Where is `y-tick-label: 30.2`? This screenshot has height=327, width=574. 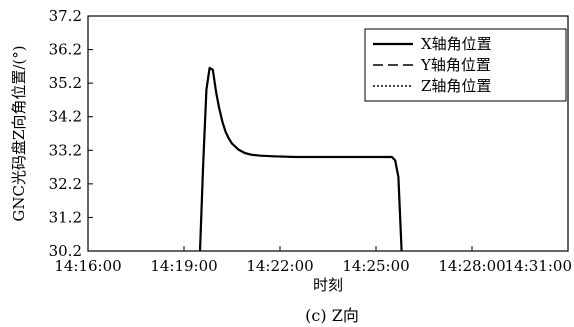 y-tick-label: 30.2 is located at coordinates (65, 251).